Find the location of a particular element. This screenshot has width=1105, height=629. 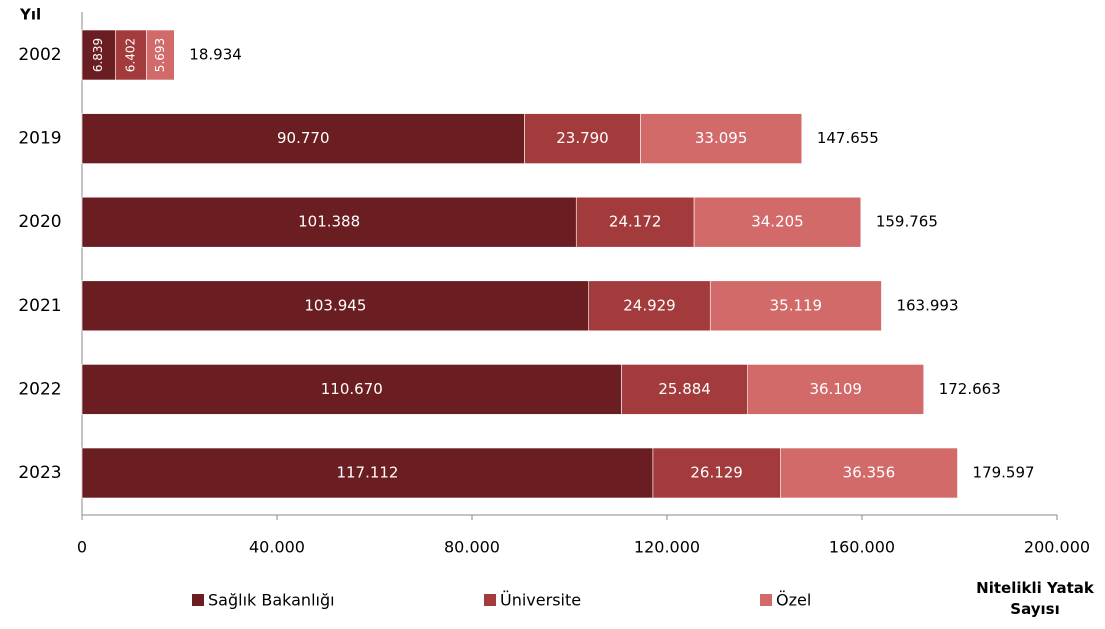

data-label: 24.929 is located at coordinates (649, 305).